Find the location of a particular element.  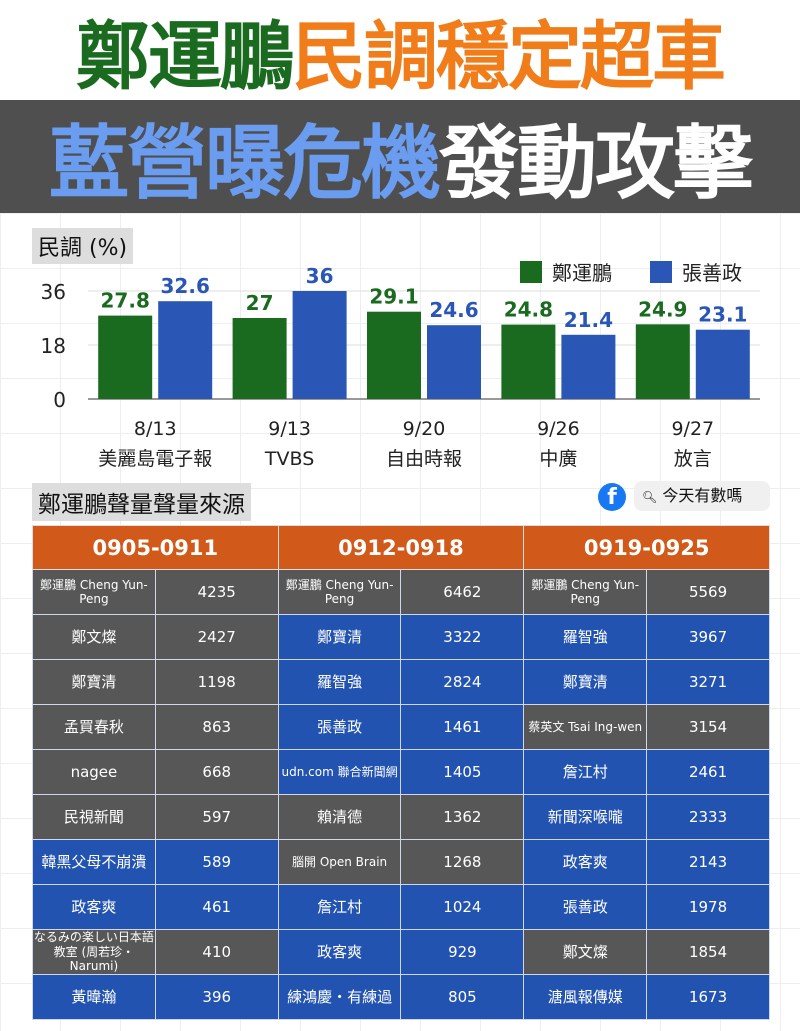

x-tick-date: 8/13 is located at coordinates (155, 429).